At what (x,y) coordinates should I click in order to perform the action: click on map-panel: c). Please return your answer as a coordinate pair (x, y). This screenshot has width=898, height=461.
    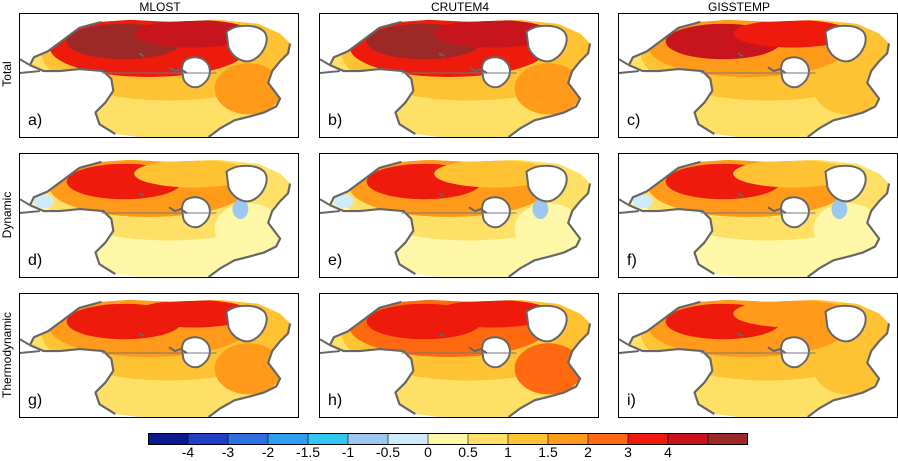
    Looking at the image, I should click on (758, 75).